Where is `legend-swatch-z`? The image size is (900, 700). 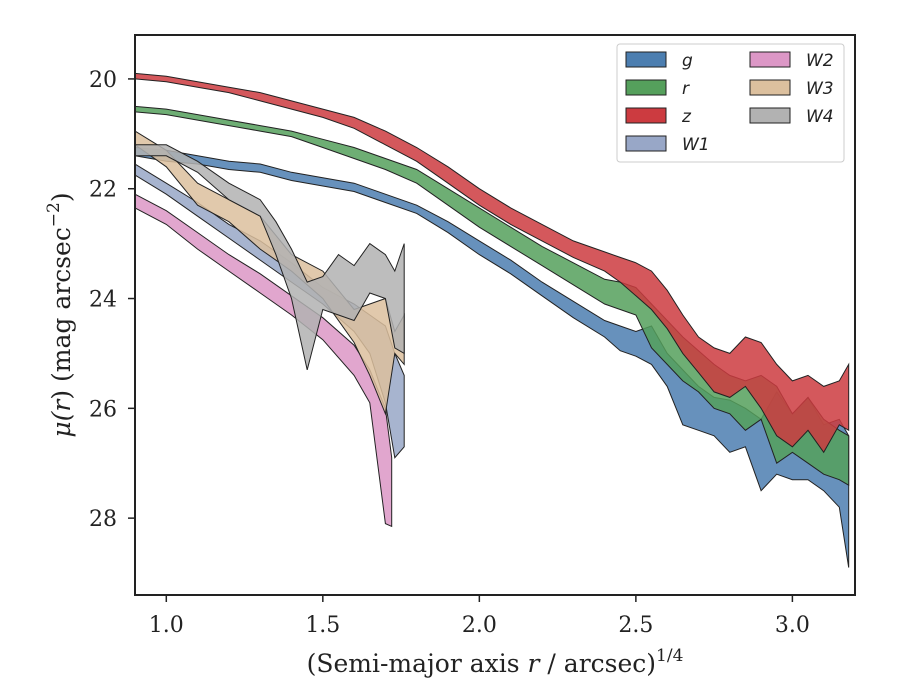
legend-swatch-z is located at coordinates (646, 115).